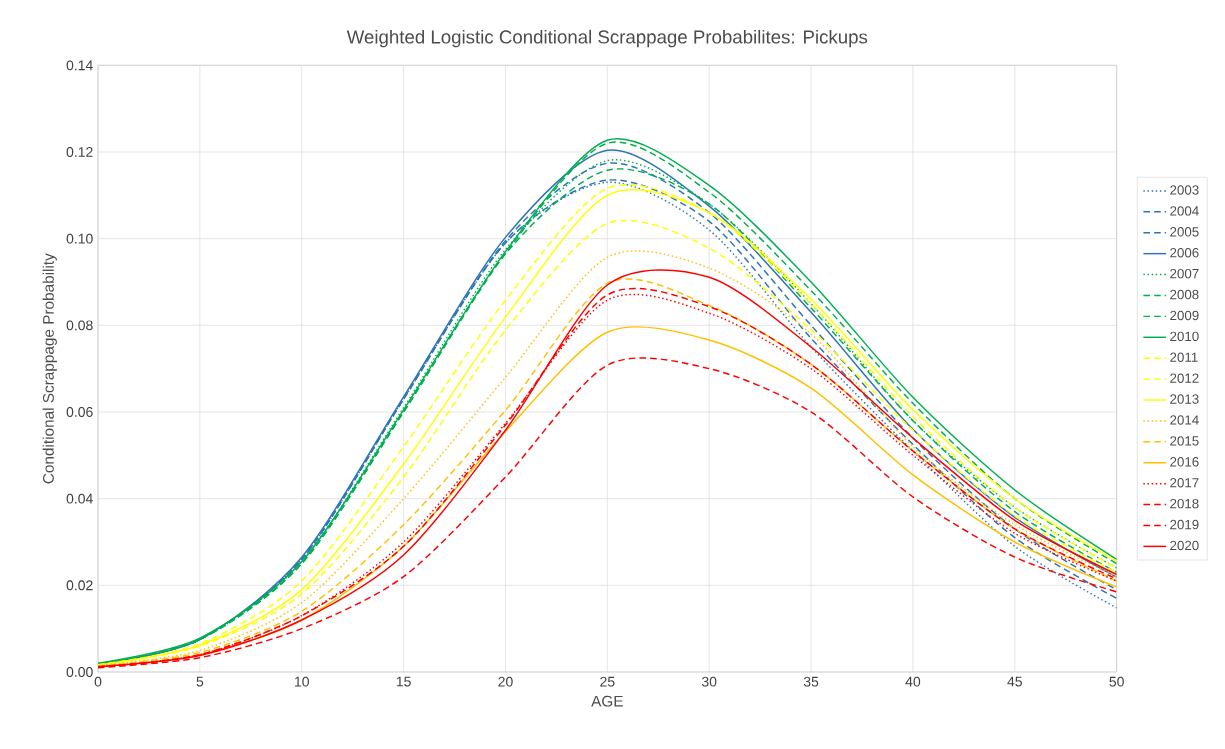 This screenshot has width=1225, height=749. What do you see at coordinates (1116, 681) in the screenshot?
I see `x-tick-label: 50` at bounding box center [1116, 681].